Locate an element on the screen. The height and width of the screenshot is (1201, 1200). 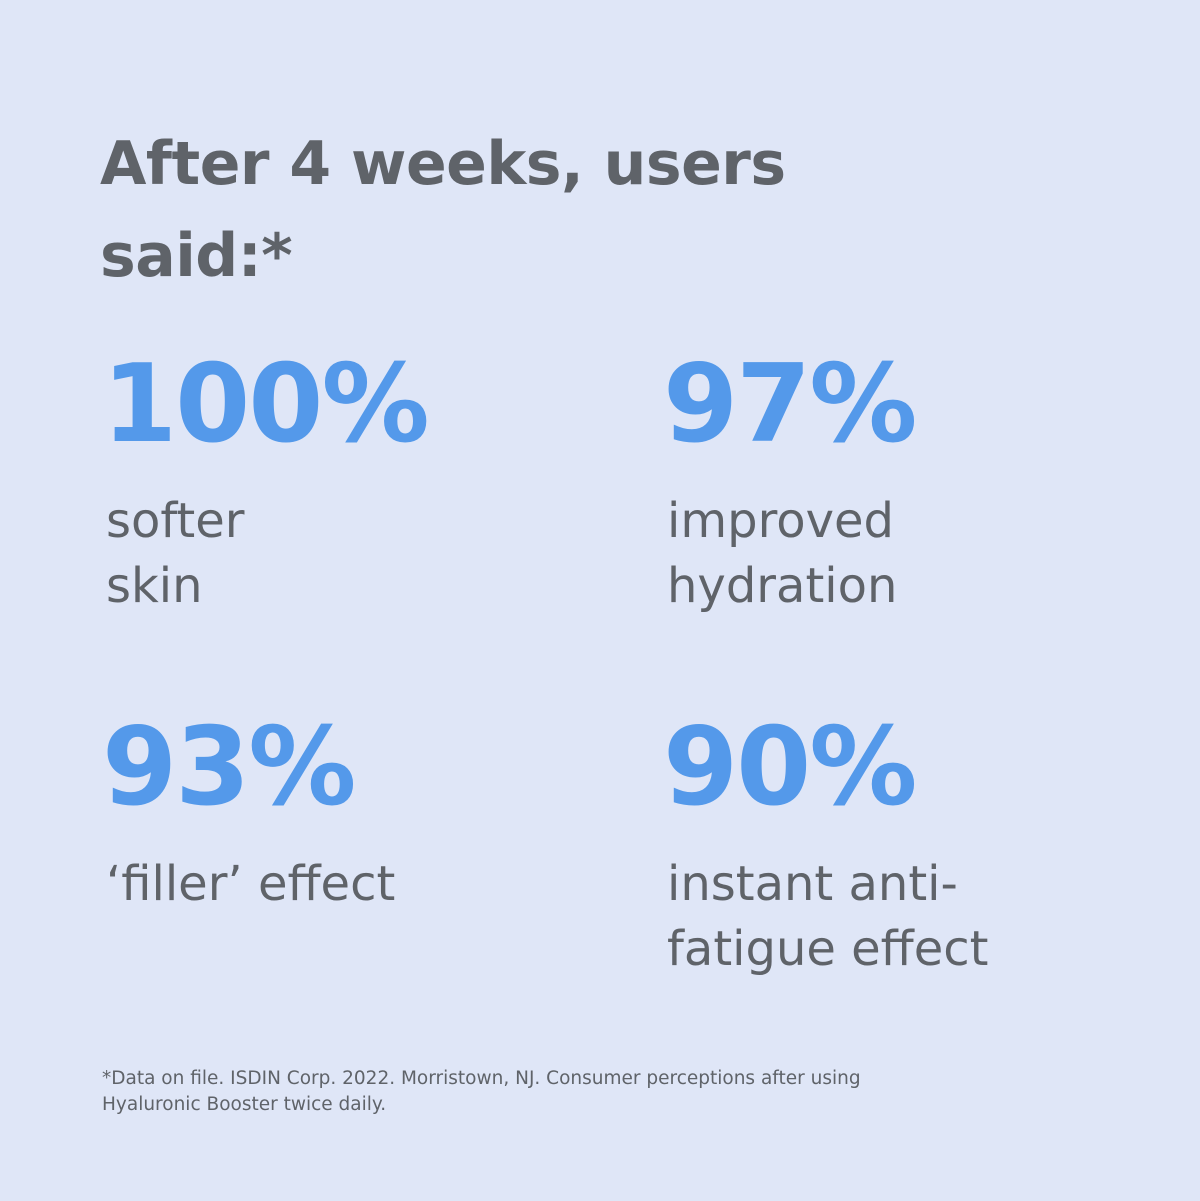
stat: 100% softer skin is located at coordinates (362, 482).